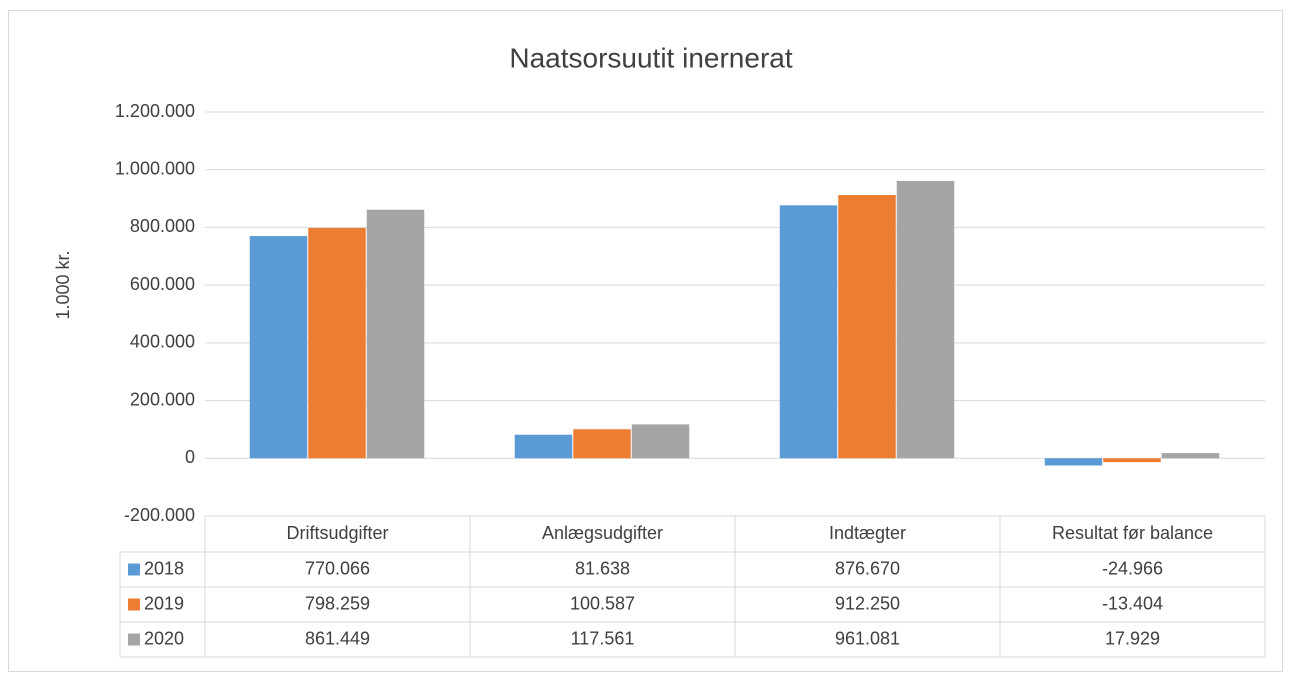  Describe the element at coordinates (867, 533) in the screenshot. I see `x-tick-label: Indtægter` at that location.